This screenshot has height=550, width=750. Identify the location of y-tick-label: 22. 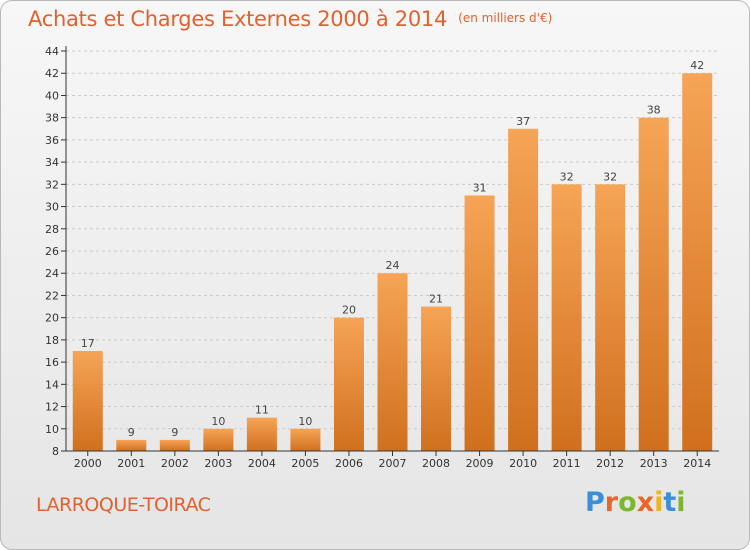
(52, 295).